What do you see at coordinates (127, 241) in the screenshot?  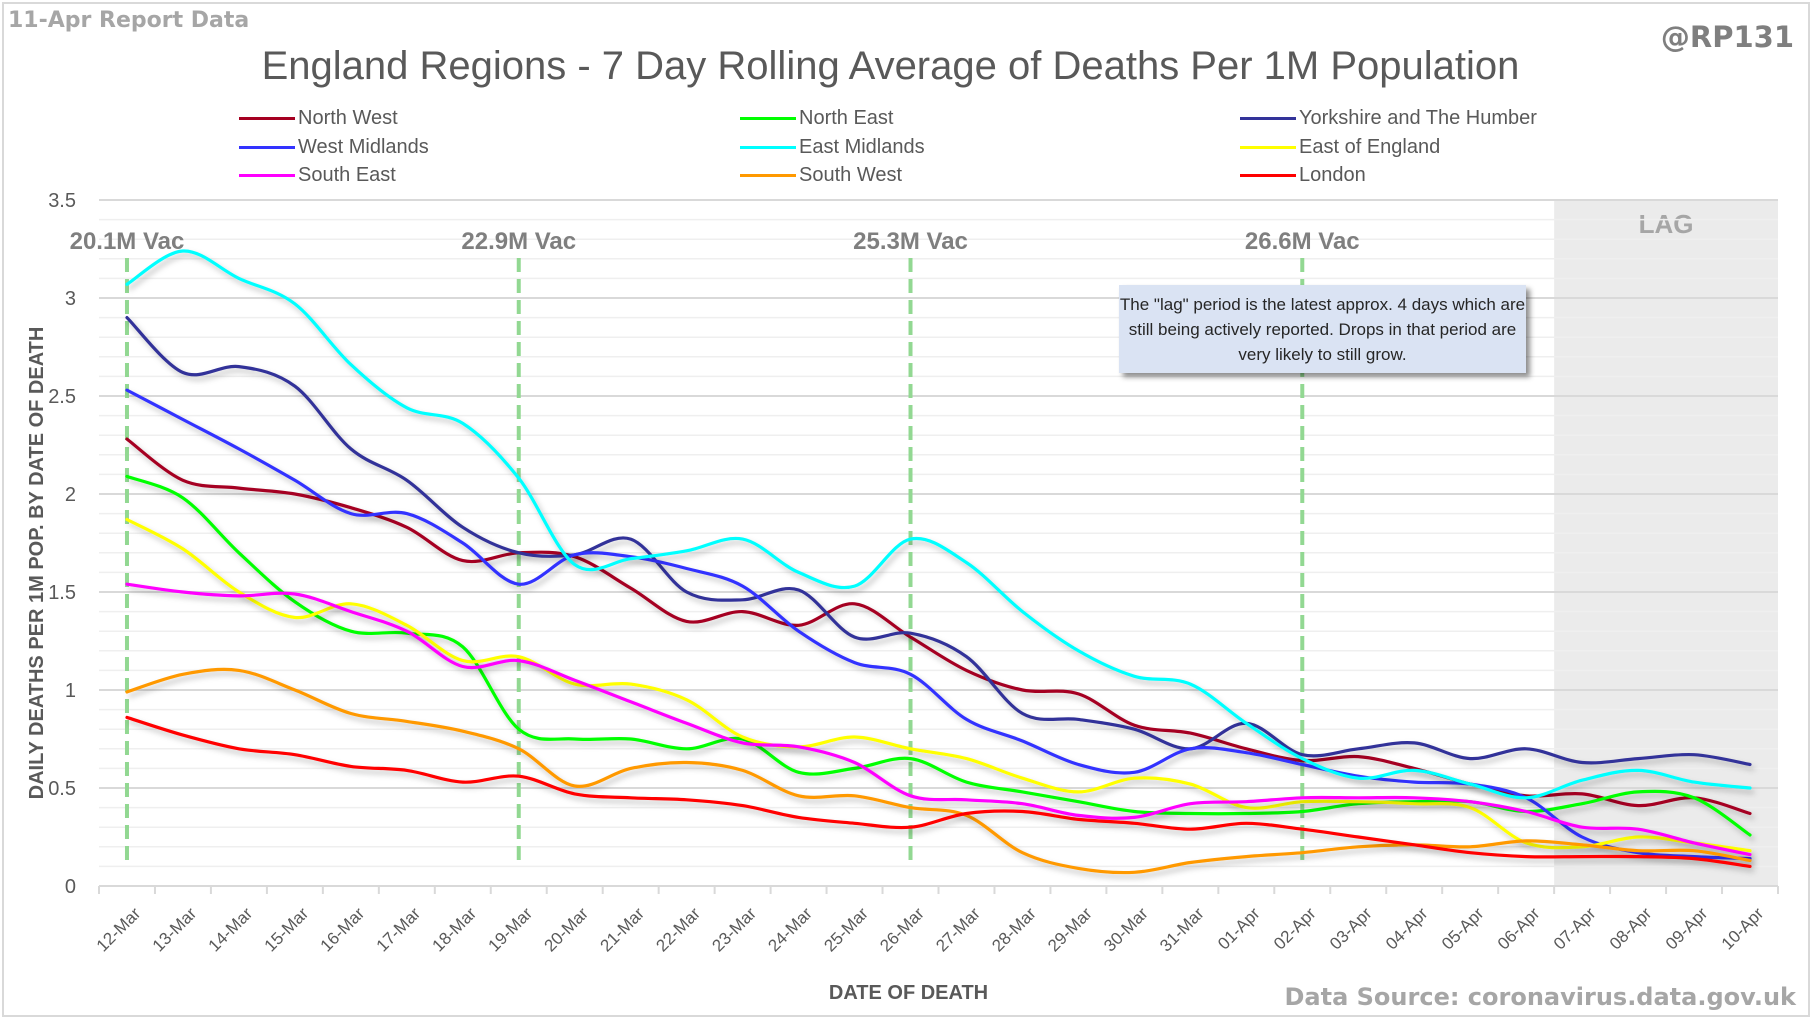 I see `vaccination-marker-label: 20.1M Vac` at bounding box center [127, 241].